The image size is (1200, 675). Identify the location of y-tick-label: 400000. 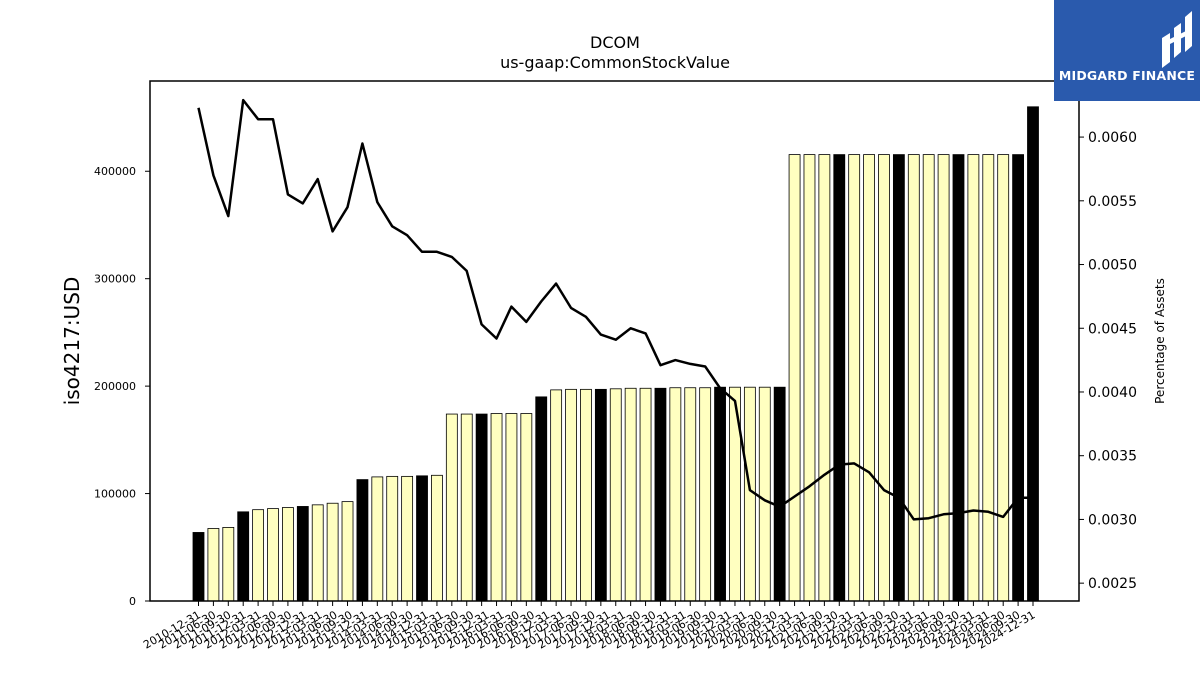
(115, 171).